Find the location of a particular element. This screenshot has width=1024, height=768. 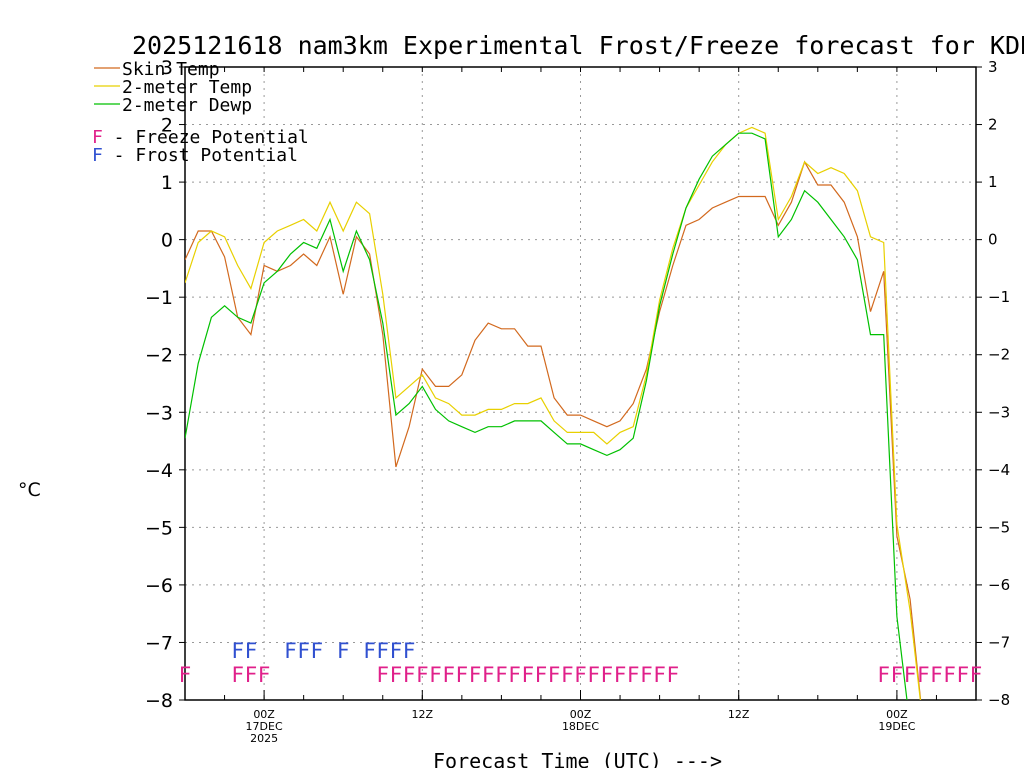

y-tick-label-right: −8 is located at coordinates (999, 700).